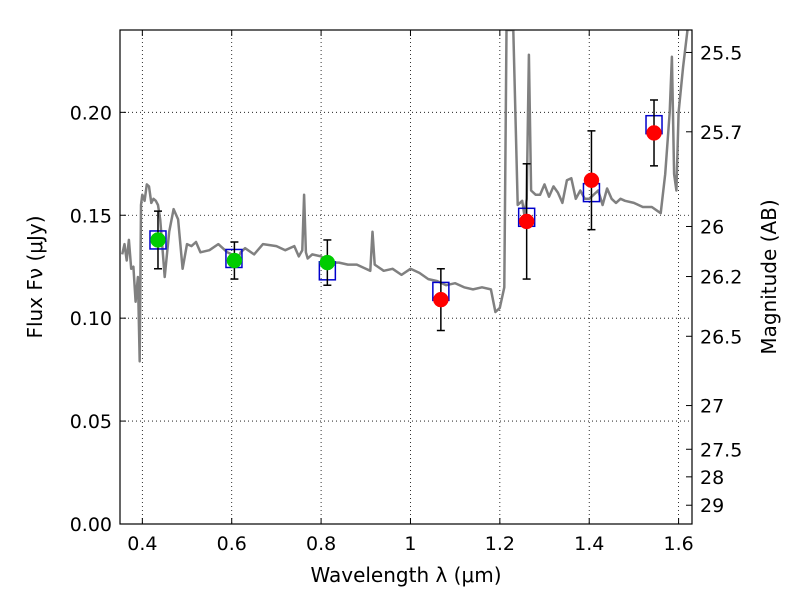  Describe the element at coordinates (35, 276) in the screenshot. I see `y-axis-label: Flux Fν (μJy)` at that location.